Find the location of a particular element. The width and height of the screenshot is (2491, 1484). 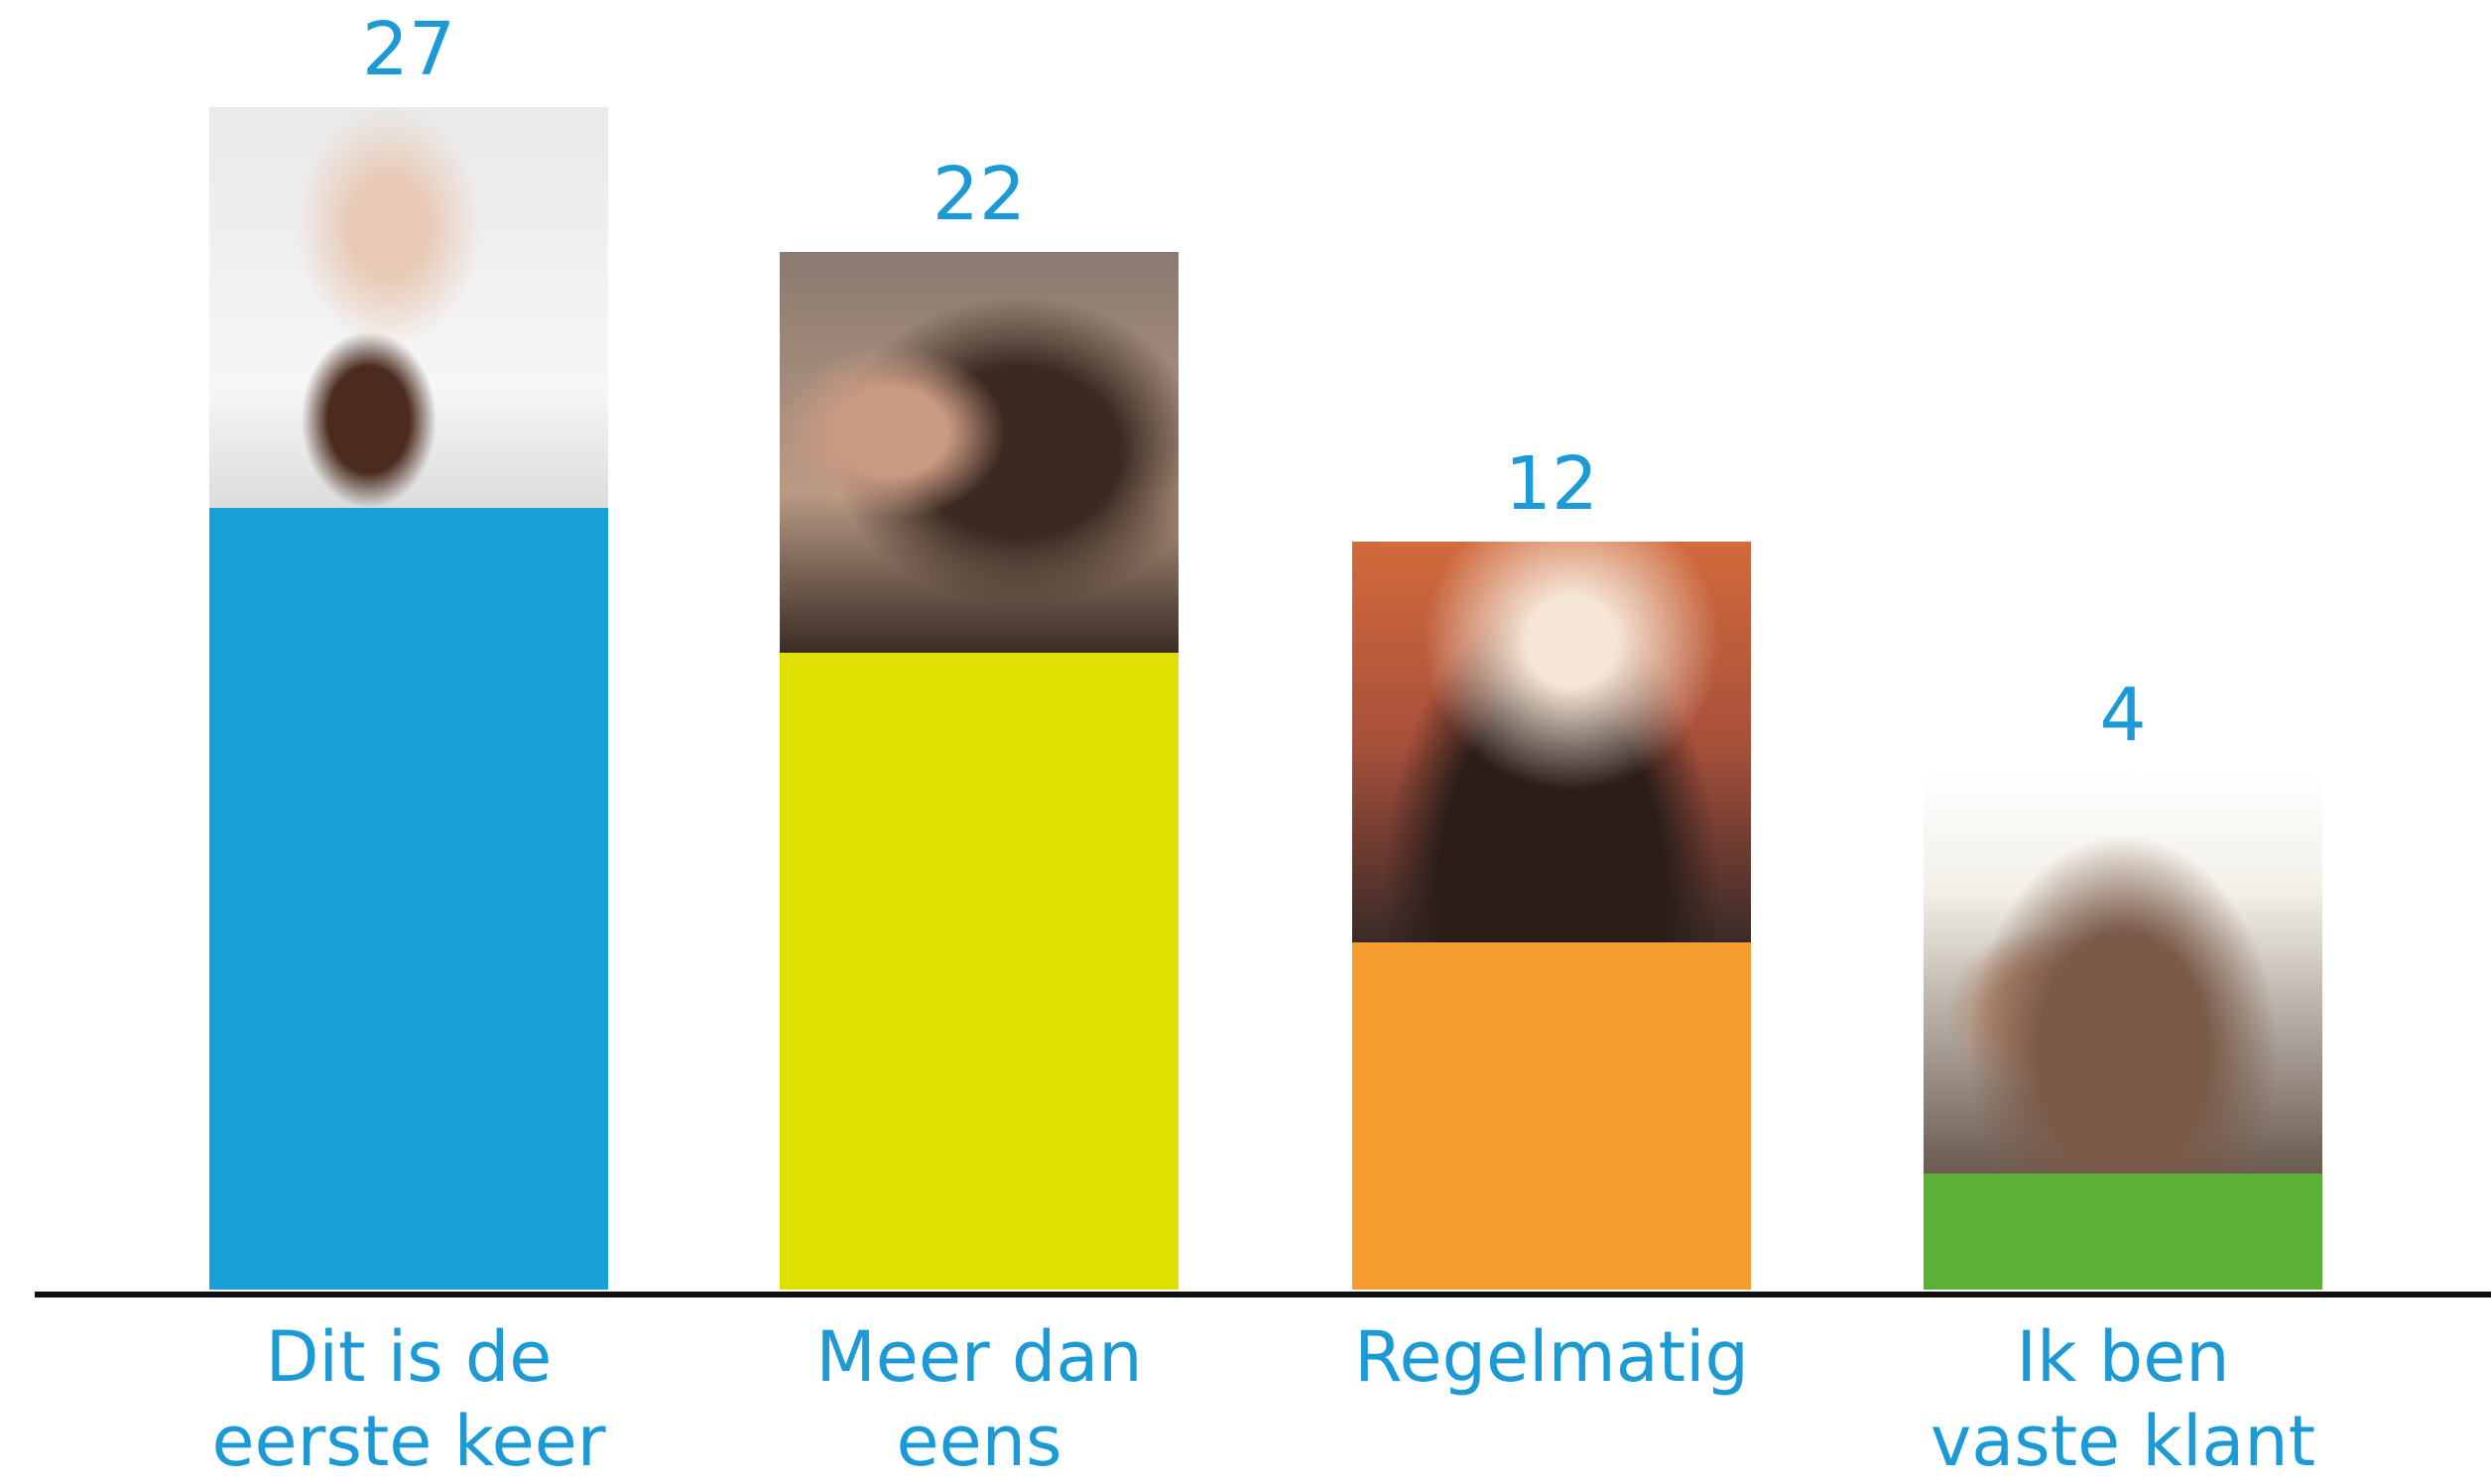

value-label: 22 is located at coordinates (979, 194).